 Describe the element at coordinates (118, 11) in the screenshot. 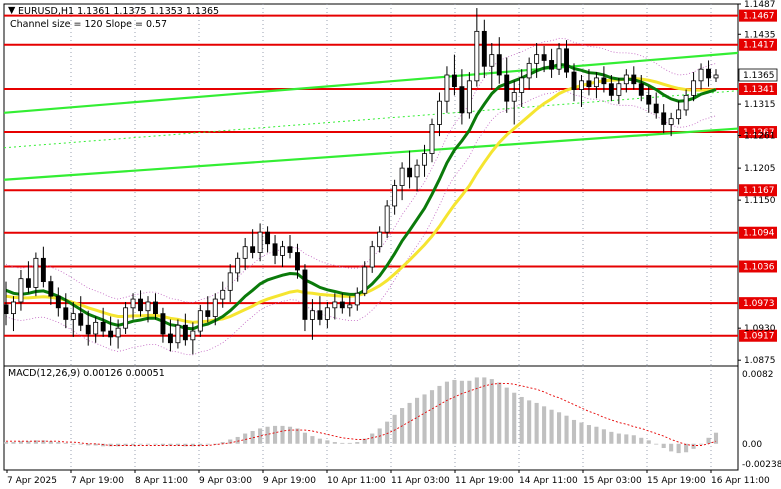

I see `chart-title: EURUSD,H1 1.1361 1.1375 1.1353 1.1365` at that location.